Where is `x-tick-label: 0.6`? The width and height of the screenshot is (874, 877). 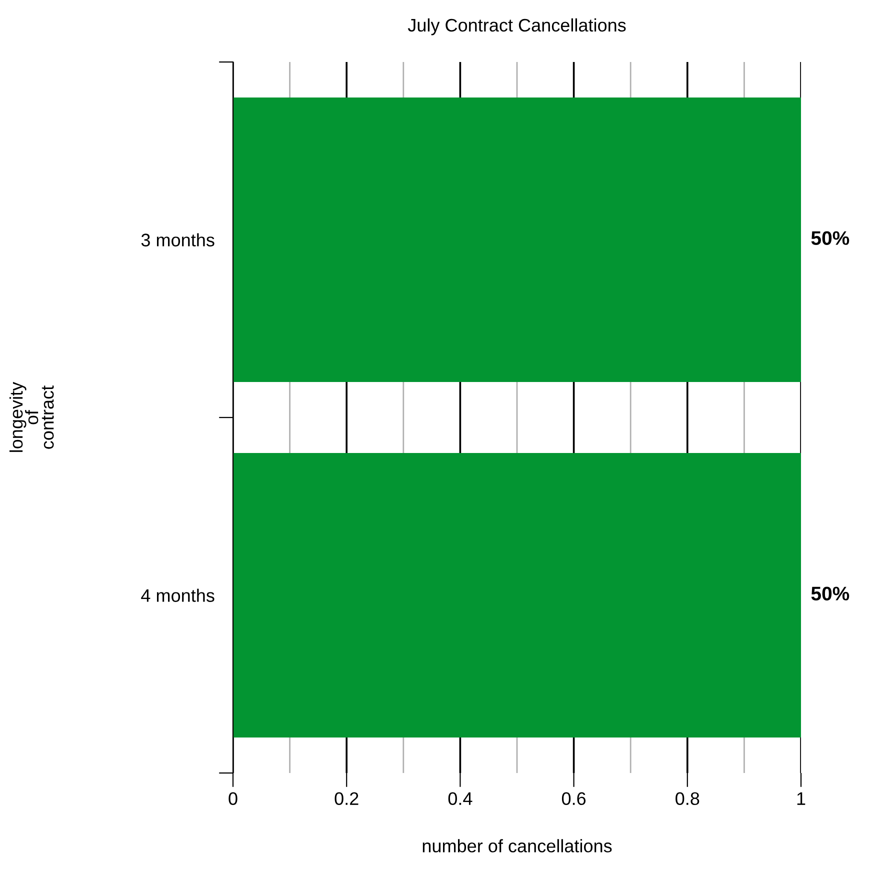
x-tick-label: 0.6 is located at coordinates (574, 799).